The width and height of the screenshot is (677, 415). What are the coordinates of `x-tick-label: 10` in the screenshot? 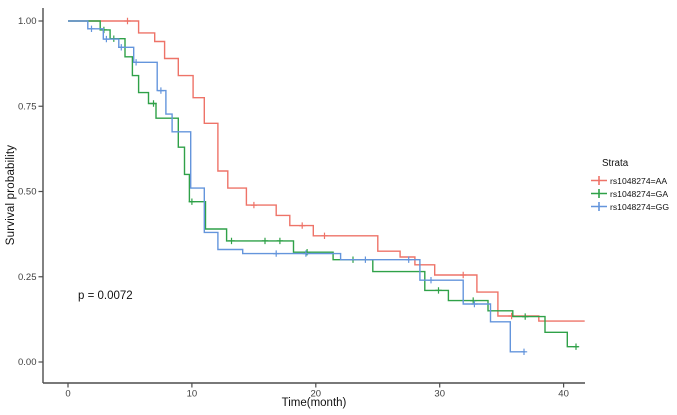 It's located at (192, 394).